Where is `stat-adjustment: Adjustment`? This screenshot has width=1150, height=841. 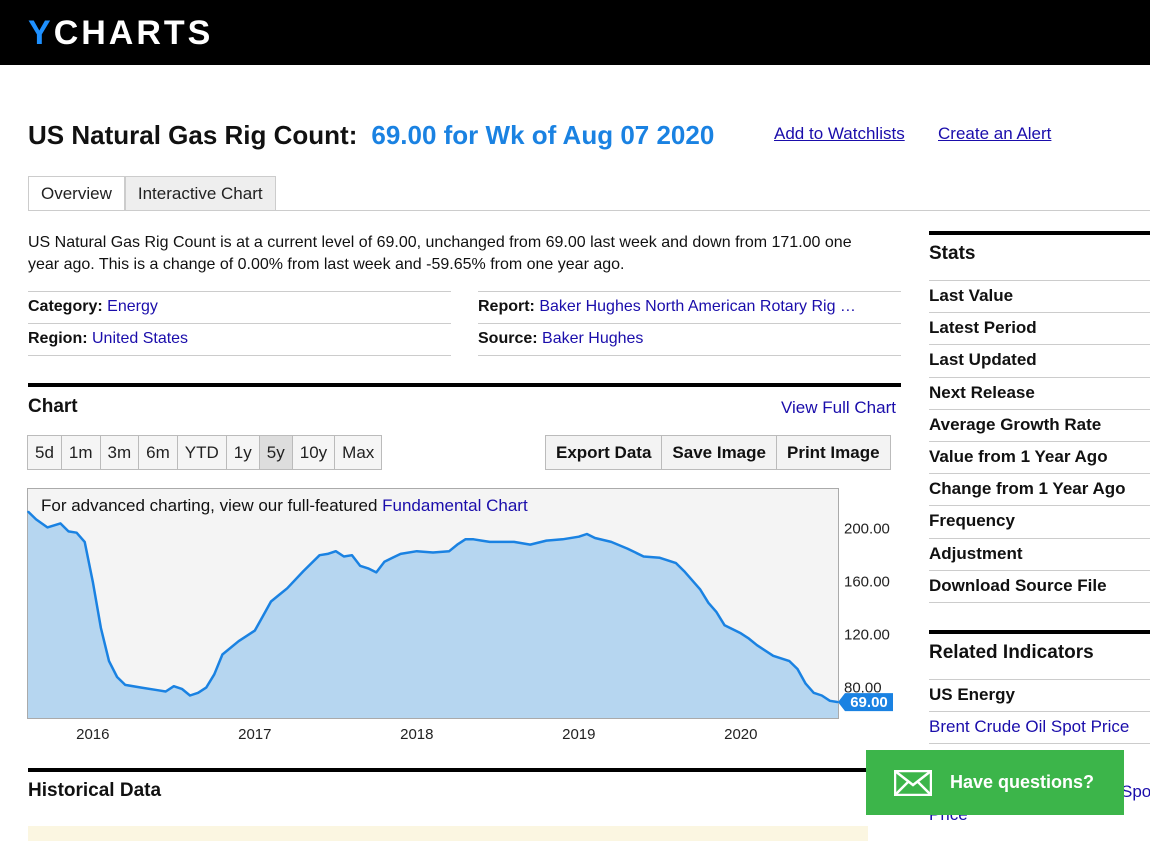
stat-adjustment: Adjustment is located at coordinates (976, 553).